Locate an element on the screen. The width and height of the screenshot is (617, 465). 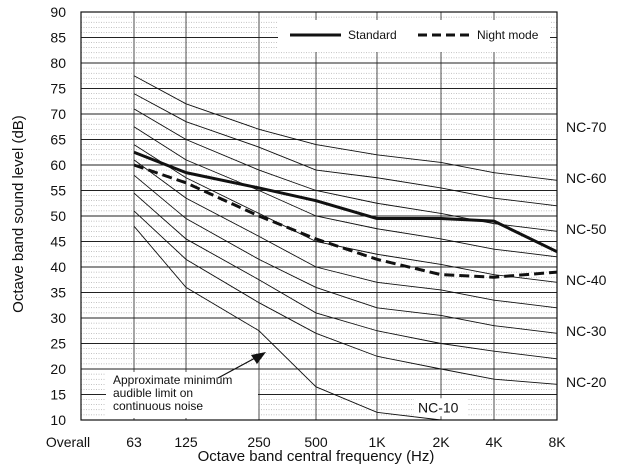
legend-label-night-mode: Night mode is located at coordinates (508, 35).